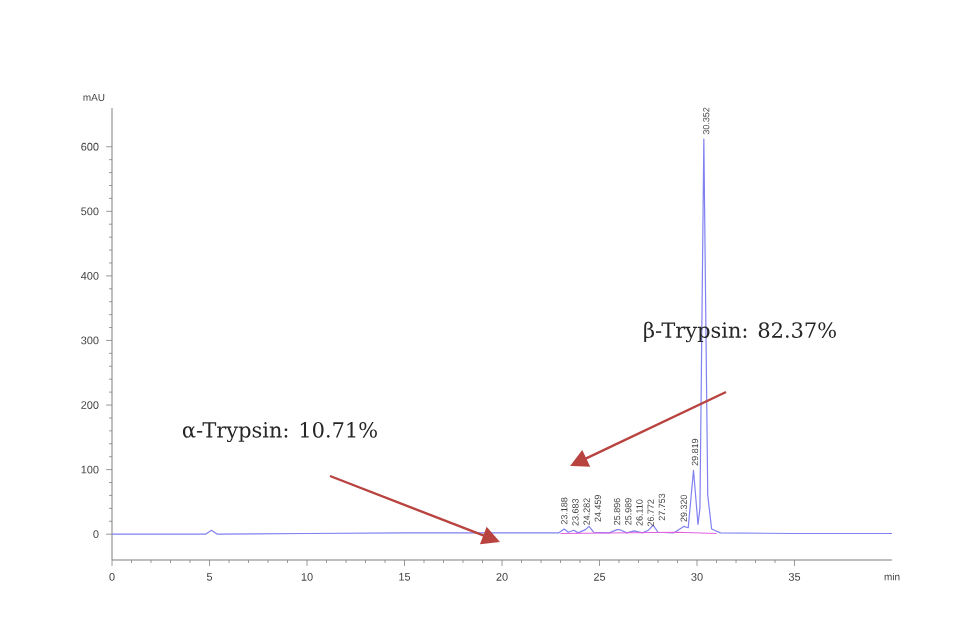 This screenshot has width=976, height=642. What do you see at coordinates (740, 332) in the screenshot?
I see `annotation: β-Trypsin: 82.37%` at bounding box center [740, 332].